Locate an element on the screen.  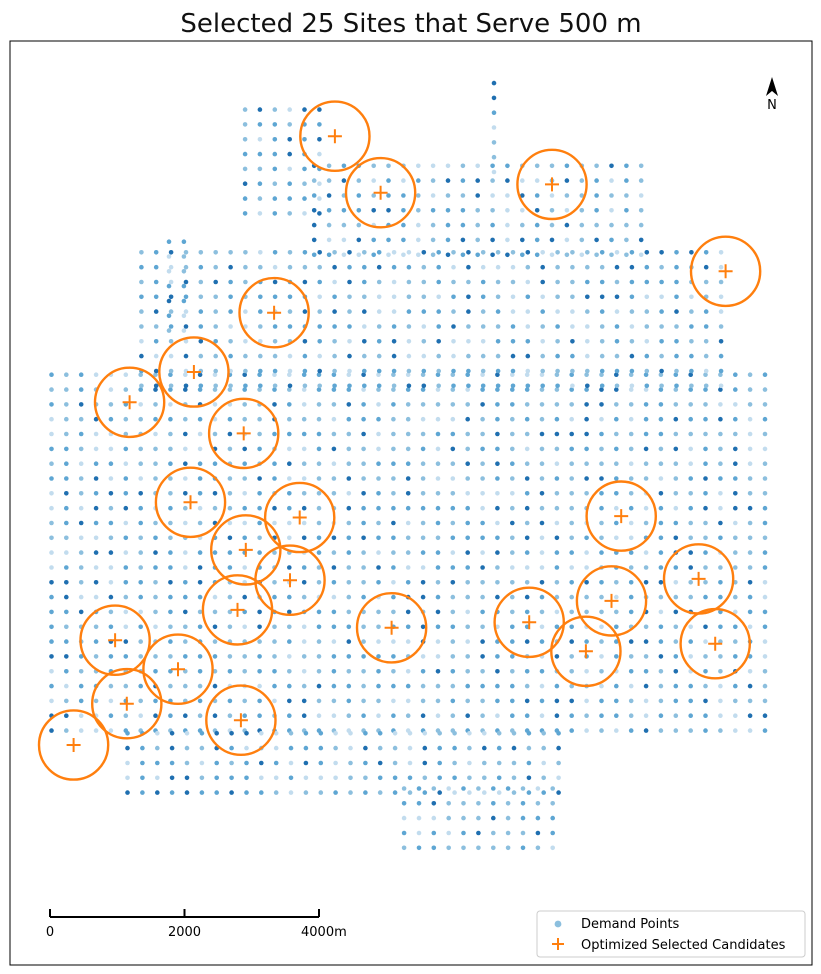
scale-bar-label: 4000m is located at coordinates (324, 932).